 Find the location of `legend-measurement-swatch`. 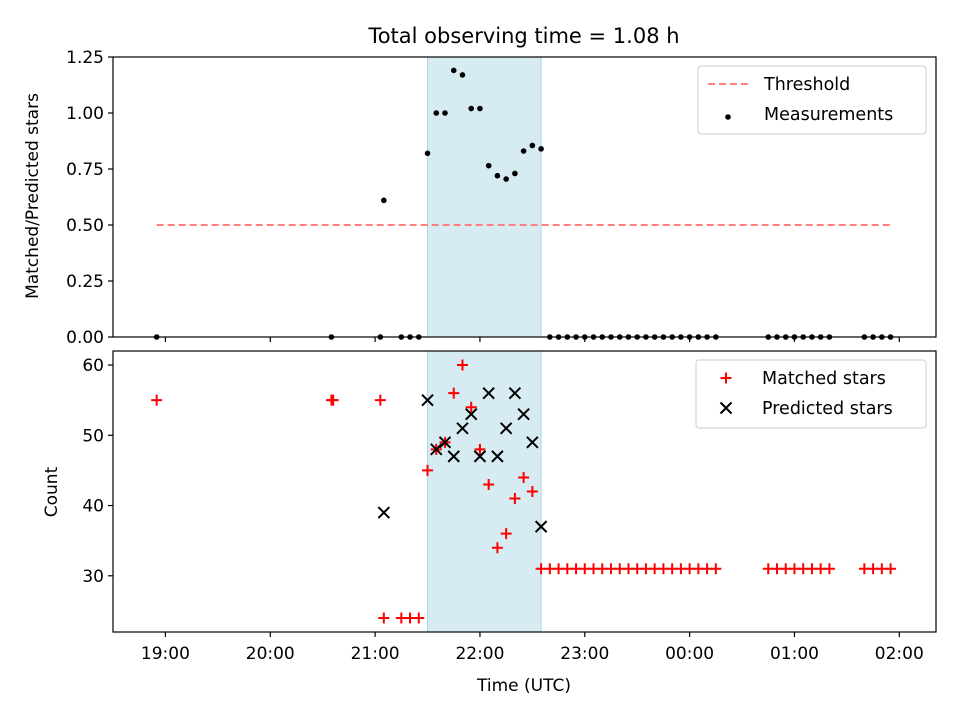

legend-measurement-swatch is located at coordinates (728, 117).